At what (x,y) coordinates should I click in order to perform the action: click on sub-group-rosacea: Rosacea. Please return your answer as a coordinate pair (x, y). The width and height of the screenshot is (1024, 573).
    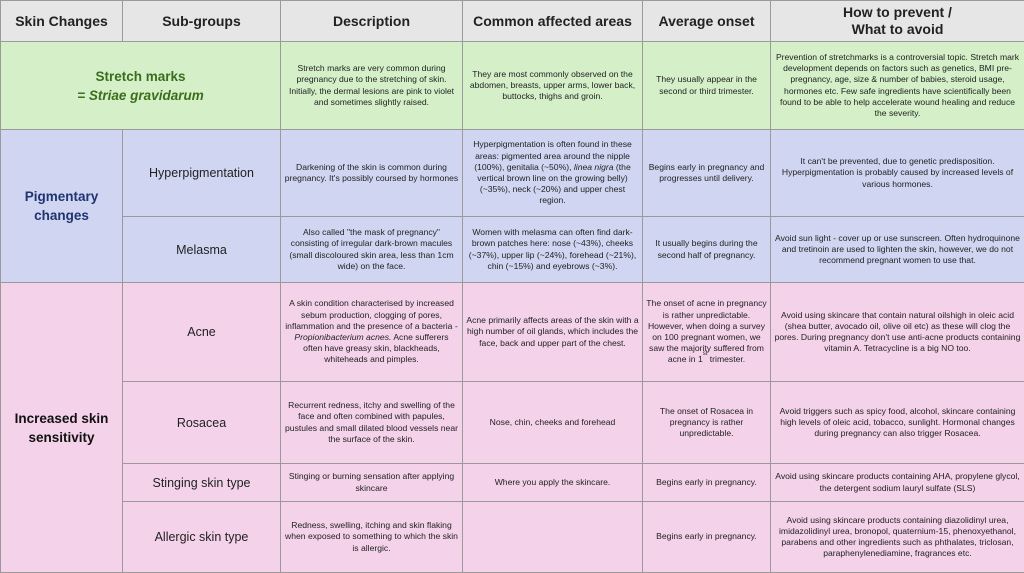
    Looking at the image, I should click on (201, 422).